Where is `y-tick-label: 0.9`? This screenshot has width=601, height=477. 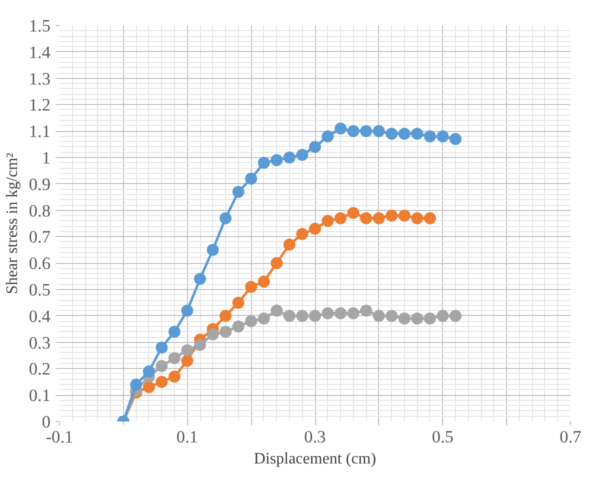 y-tick-label: 0.9 is located at coordinates (39, 184).